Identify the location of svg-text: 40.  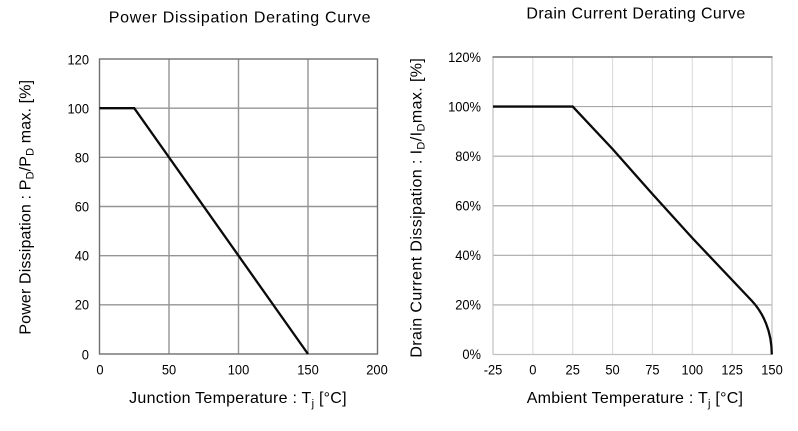
(82, 256).